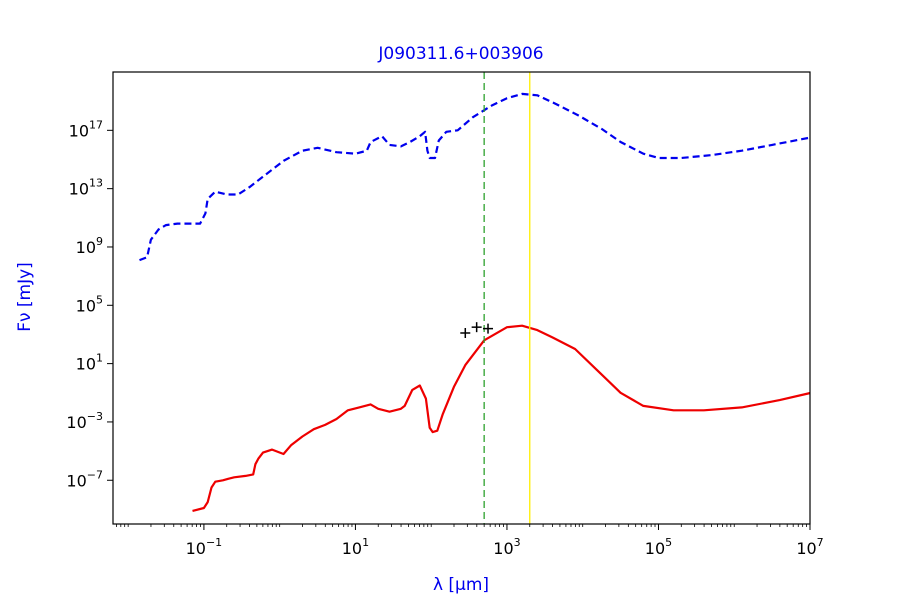 The width and height of the screenshot is (900, 600). What do you see at coordinates (86, 188) in the screenshot?
I see `y-tick-label: 10¹³` at bounding box center [86, 188].